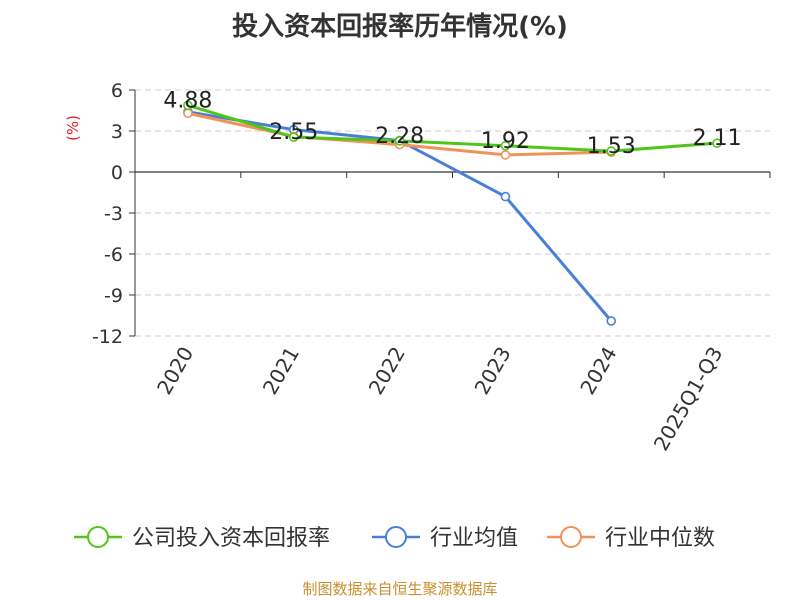 The height and width of the screenshot is (600, 800). What do you see at coordinates (117, 91) in the screenshot?
I see `y-tick-label: 6` at bounding box center [117, 91].